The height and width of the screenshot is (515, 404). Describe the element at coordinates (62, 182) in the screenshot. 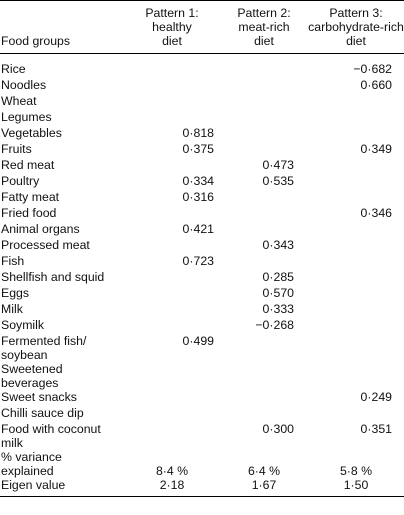

I see `food-group-cell: Poultry` at that location.